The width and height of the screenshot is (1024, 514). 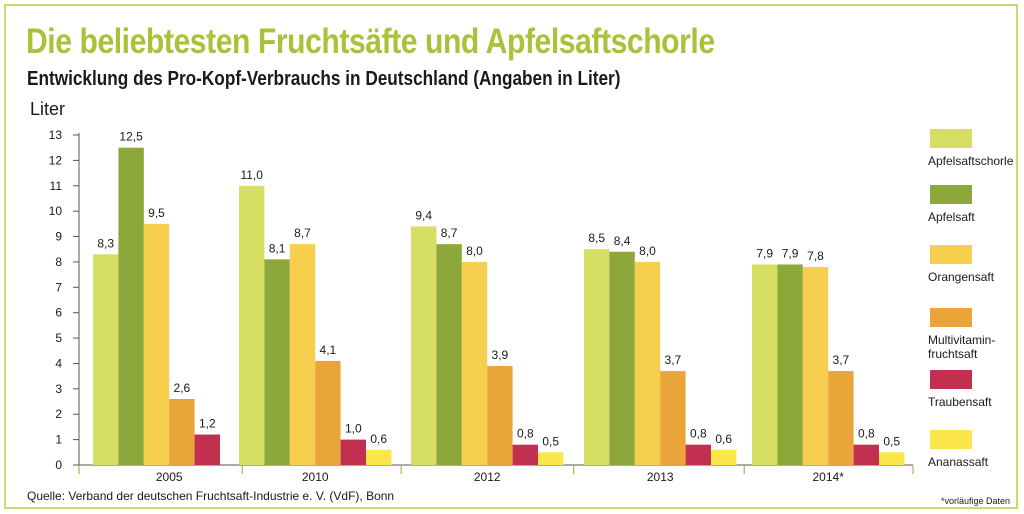 What do you see at coordinates (58, 414) in the screenshot?
I see `y-tick-label: 2` at bounding box center [58, 414].